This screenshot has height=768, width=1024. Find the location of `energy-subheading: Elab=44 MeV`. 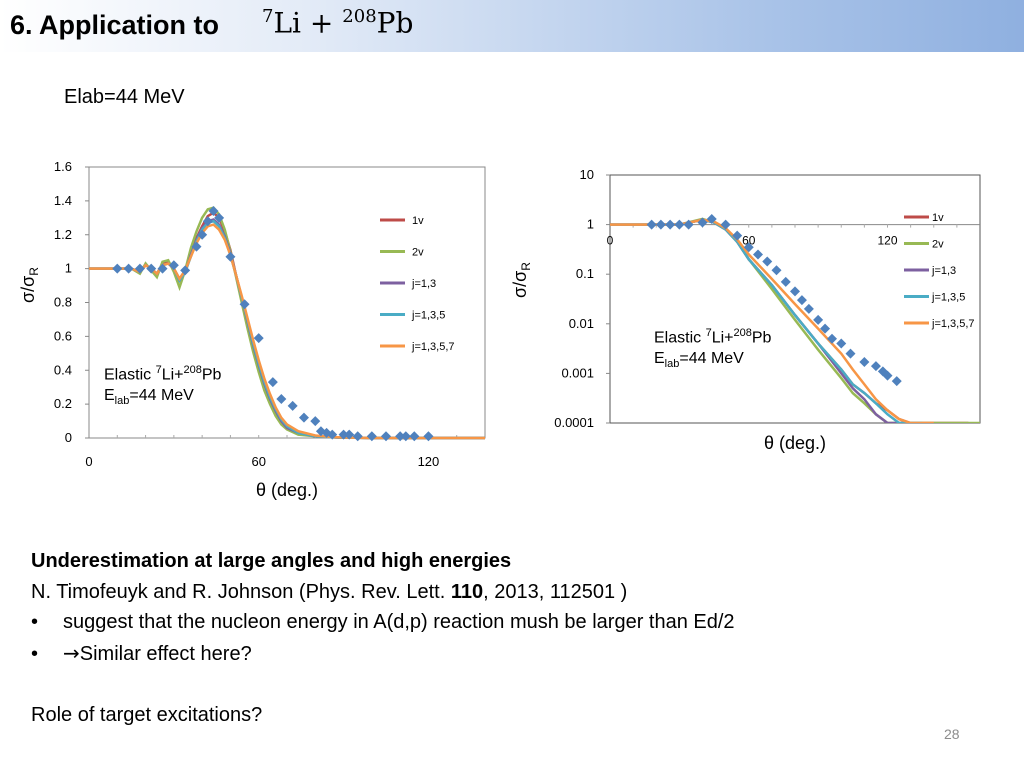

energy-subheading: Elab=44 MeV is located at coordinates (124, 97).